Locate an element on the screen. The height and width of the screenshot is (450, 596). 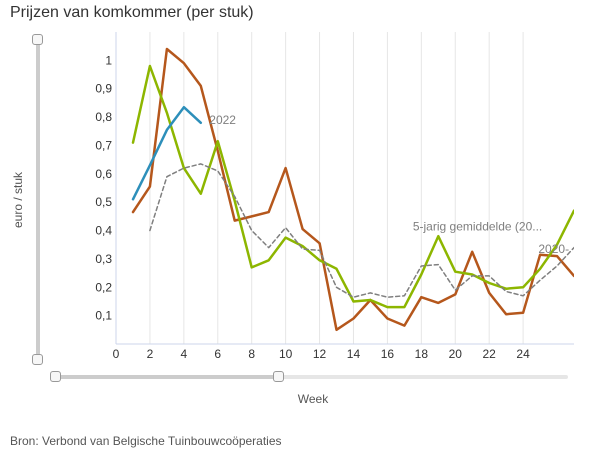
y-tick-label-0: 0,1 is located at coordinates (103, 316).